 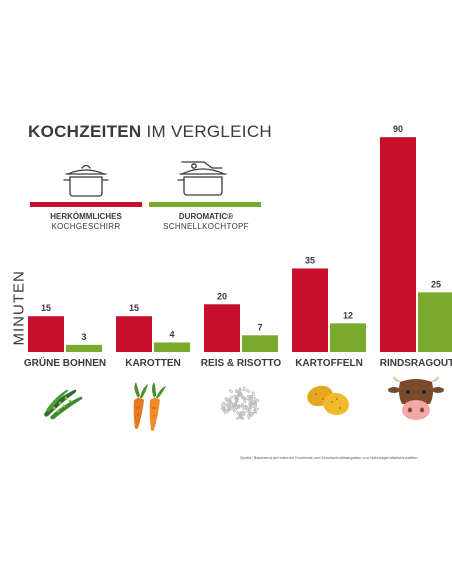 I want to click on value-label-duromatic-1: 4, so click(x=171, y=334).